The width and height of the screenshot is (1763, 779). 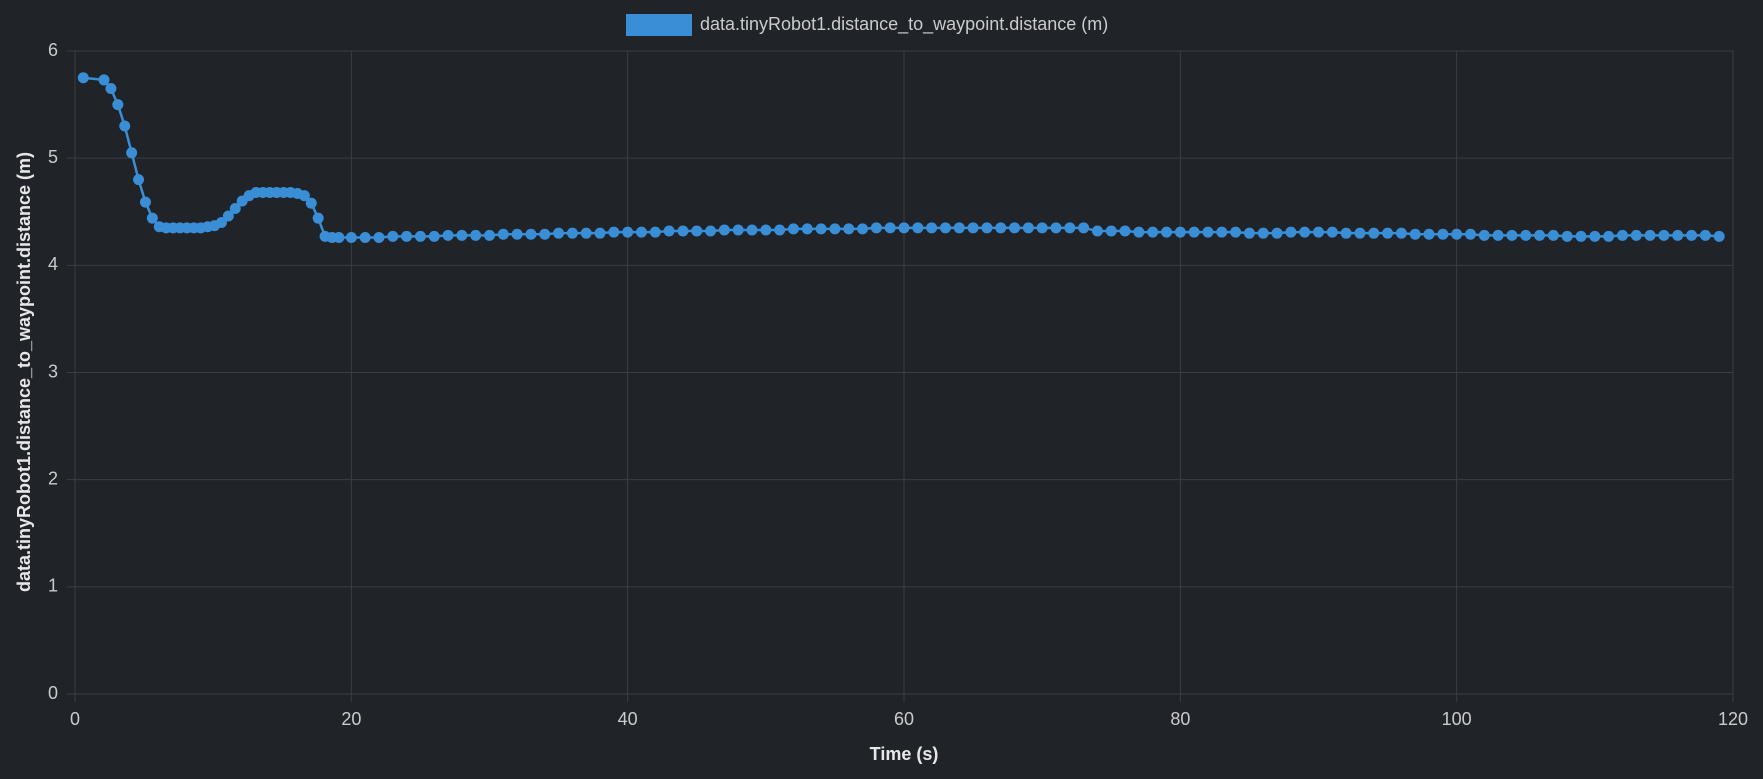 I want to click on x-tick-label: 0, so click(x=75, y=719).